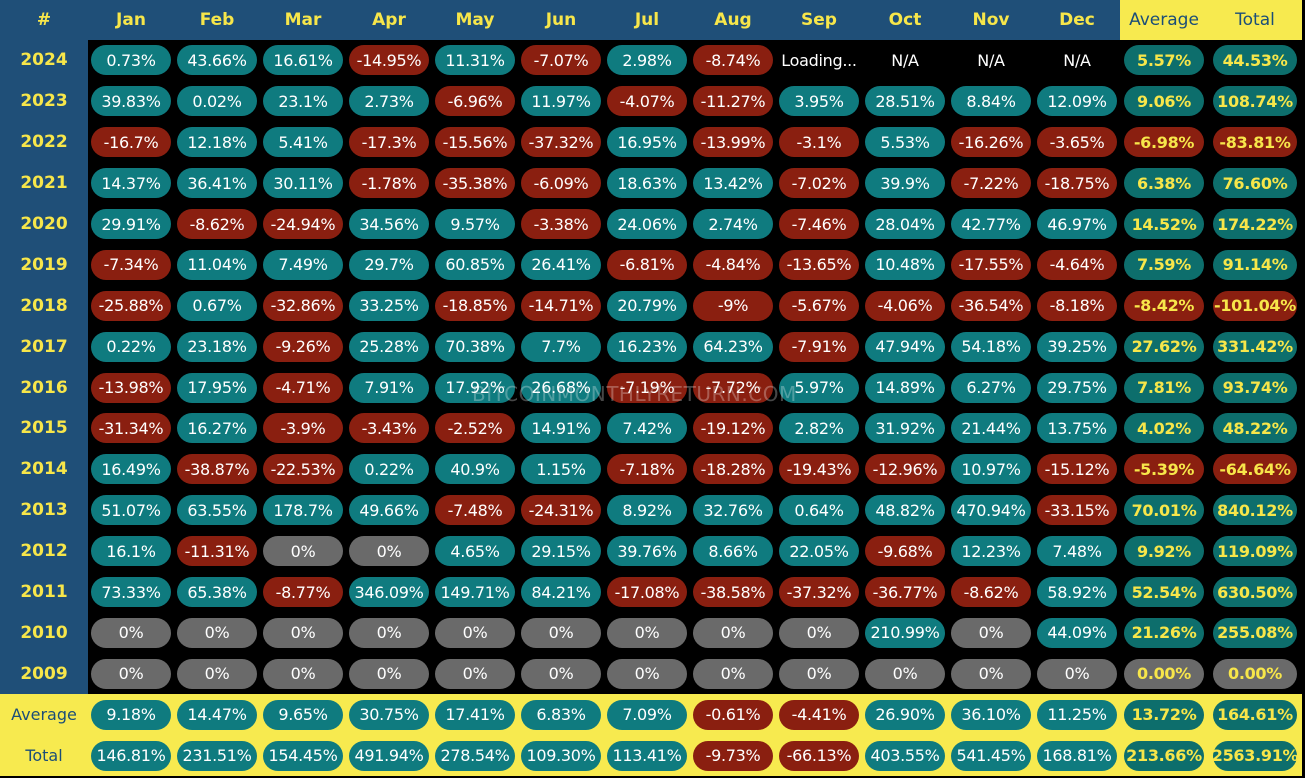 This screenshot has height=778, width=1305. Describe the element at coordinates (647, 510) in the screenshot. I see `return-pill: 8.92%` at that location.